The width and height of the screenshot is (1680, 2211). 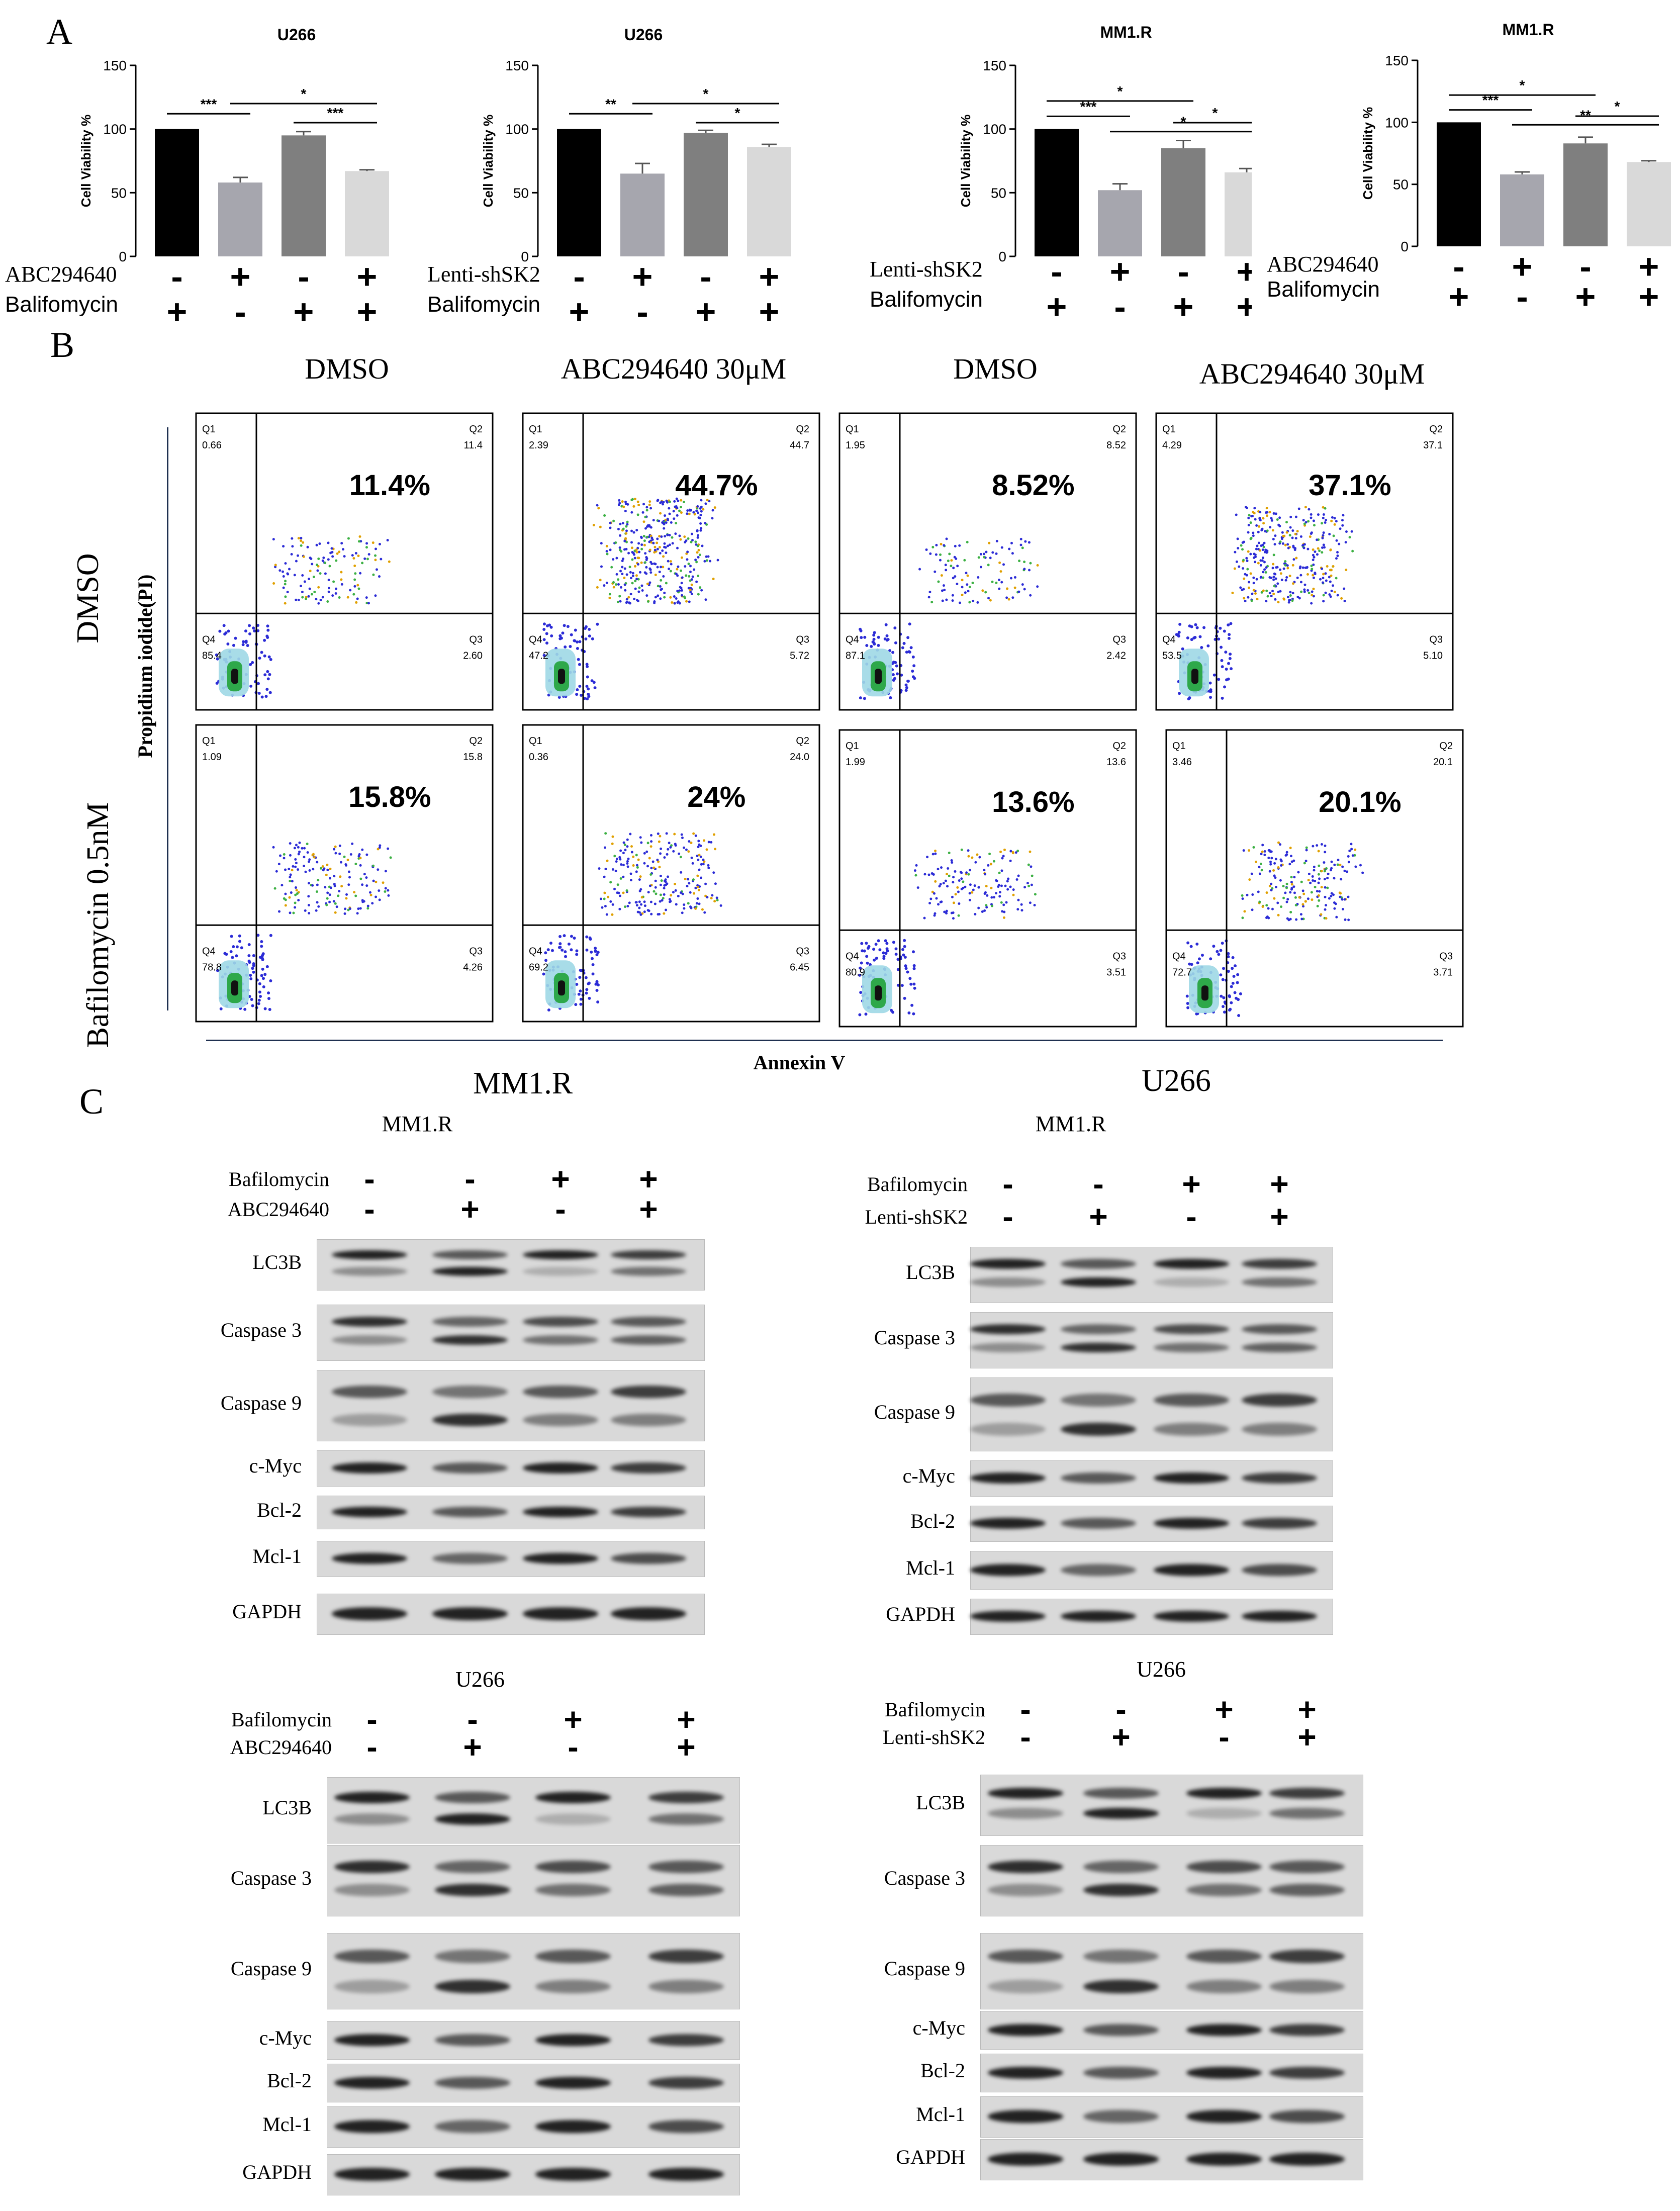 What do you see at coordinates (389, 485) in the screenshot?
I see `q2-percent-label: 11.4%` at bounding box center [389, 485].